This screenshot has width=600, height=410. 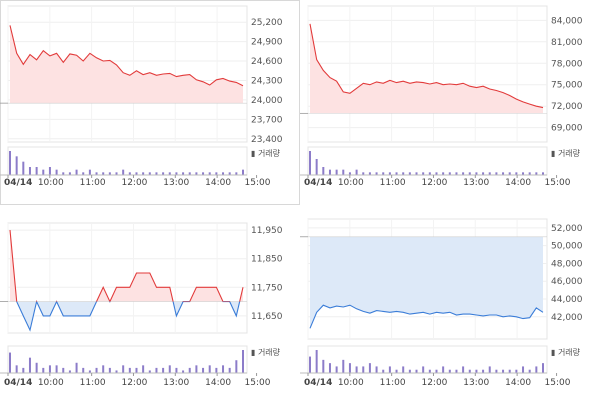 What do you see at coordinates (567, 86) in the screenshot?
I see `y-tick-label: 75,000` at bounding box center [567, 86].